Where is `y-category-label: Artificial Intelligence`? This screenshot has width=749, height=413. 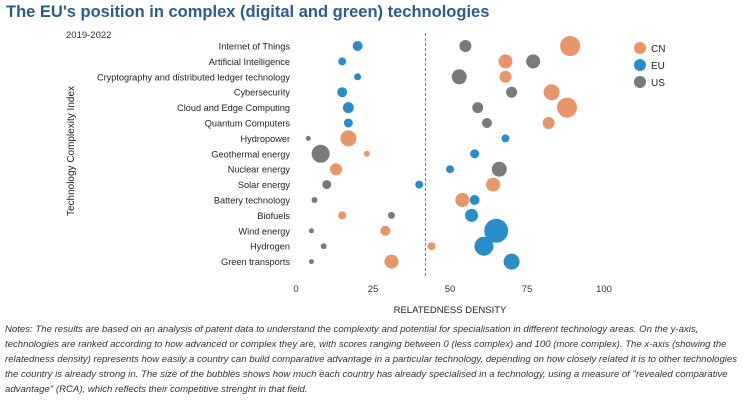
y-category-label: Artificial Intelligence is located at coordinates (249, 62).